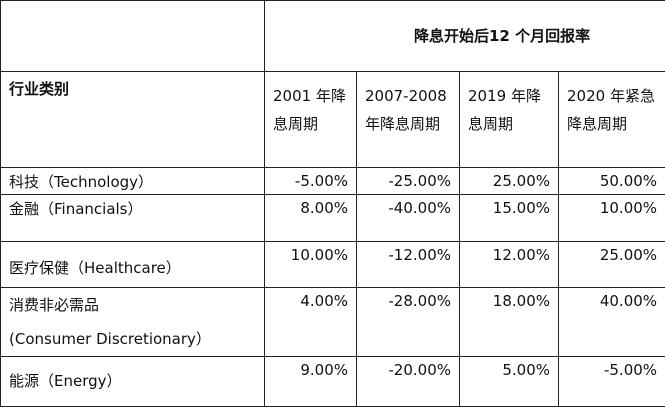 The height and width of the screenshot is (407, 665). Describe the element at coordinates (611, 181) in the screenshot. I see `cell-value: 50.00%` at that location.